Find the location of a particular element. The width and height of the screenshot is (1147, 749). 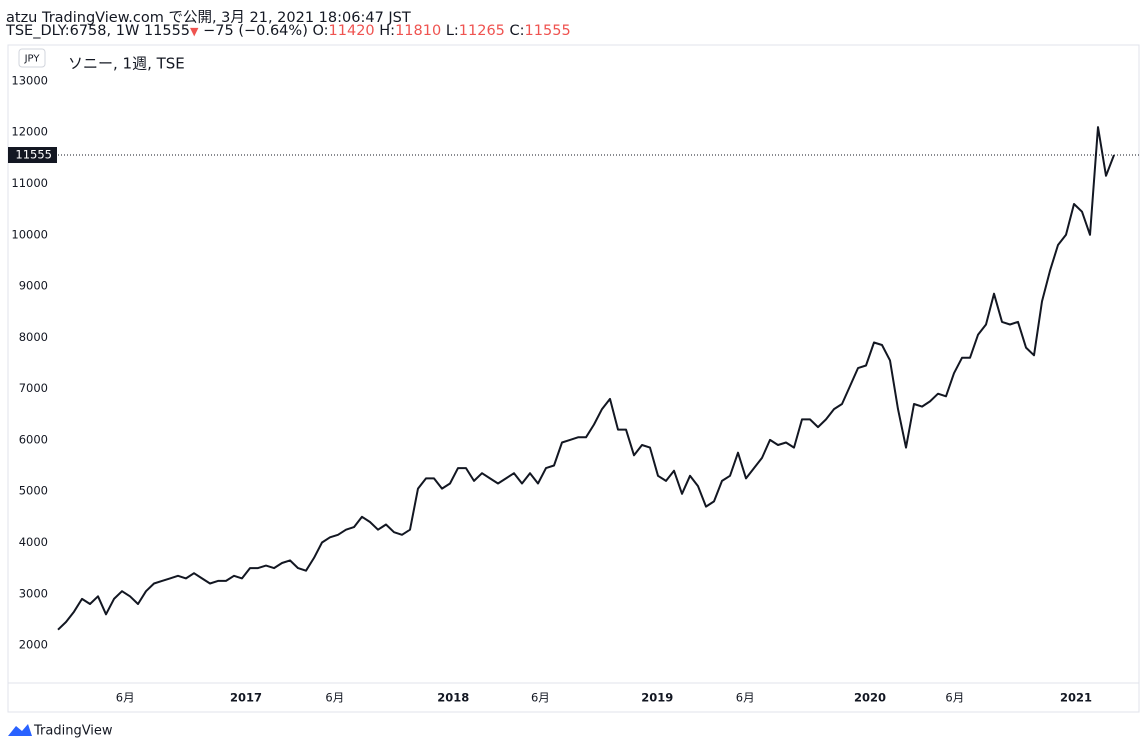

x-tick-label: 2021 is located at coordinates (1076, 698).